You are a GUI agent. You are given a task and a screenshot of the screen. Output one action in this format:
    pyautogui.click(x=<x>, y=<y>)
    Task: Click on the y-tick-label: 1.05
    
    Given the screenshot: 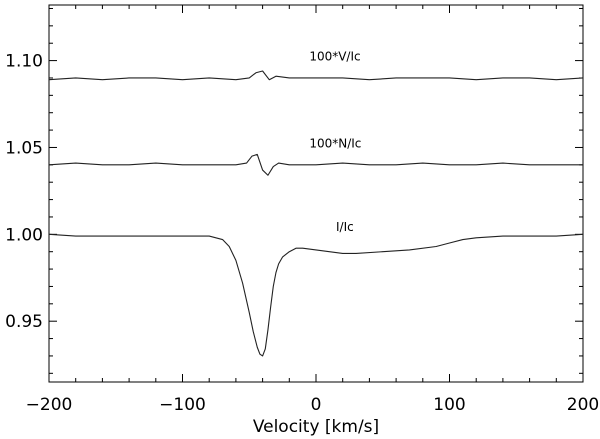 What is the action you would take?
    pyautogui.click(x=24, y=148)
    